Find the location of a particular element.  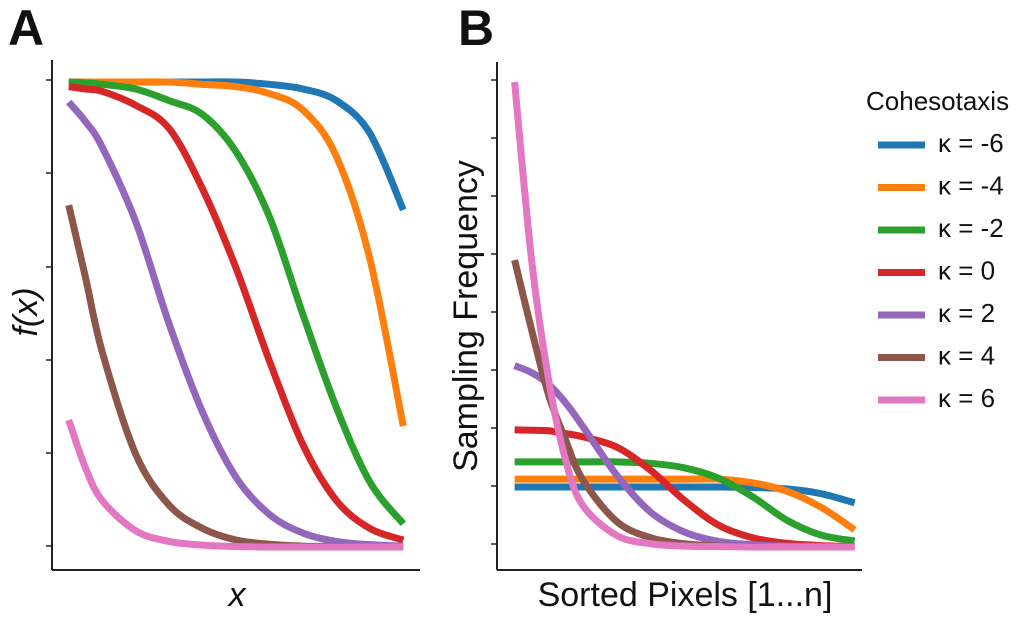

legend-label: κ = -4 is located at coordinates (971, 185).